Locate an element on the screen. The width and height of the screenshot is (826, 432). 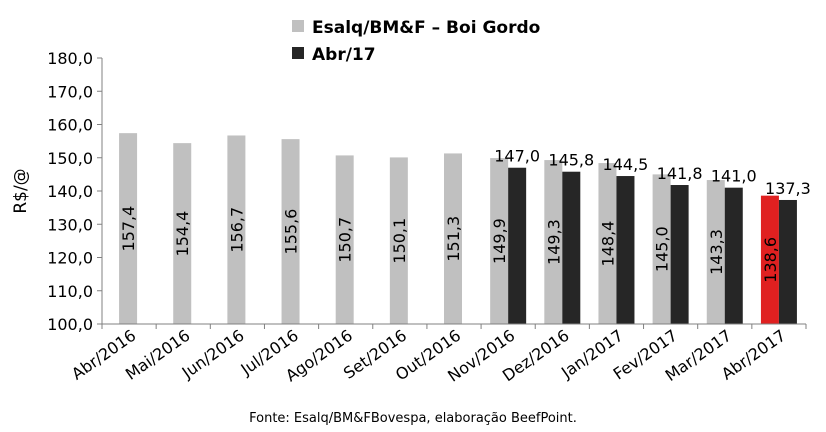
bar-value-label-series-1: 155,6 is located at coordinates (291, 232).